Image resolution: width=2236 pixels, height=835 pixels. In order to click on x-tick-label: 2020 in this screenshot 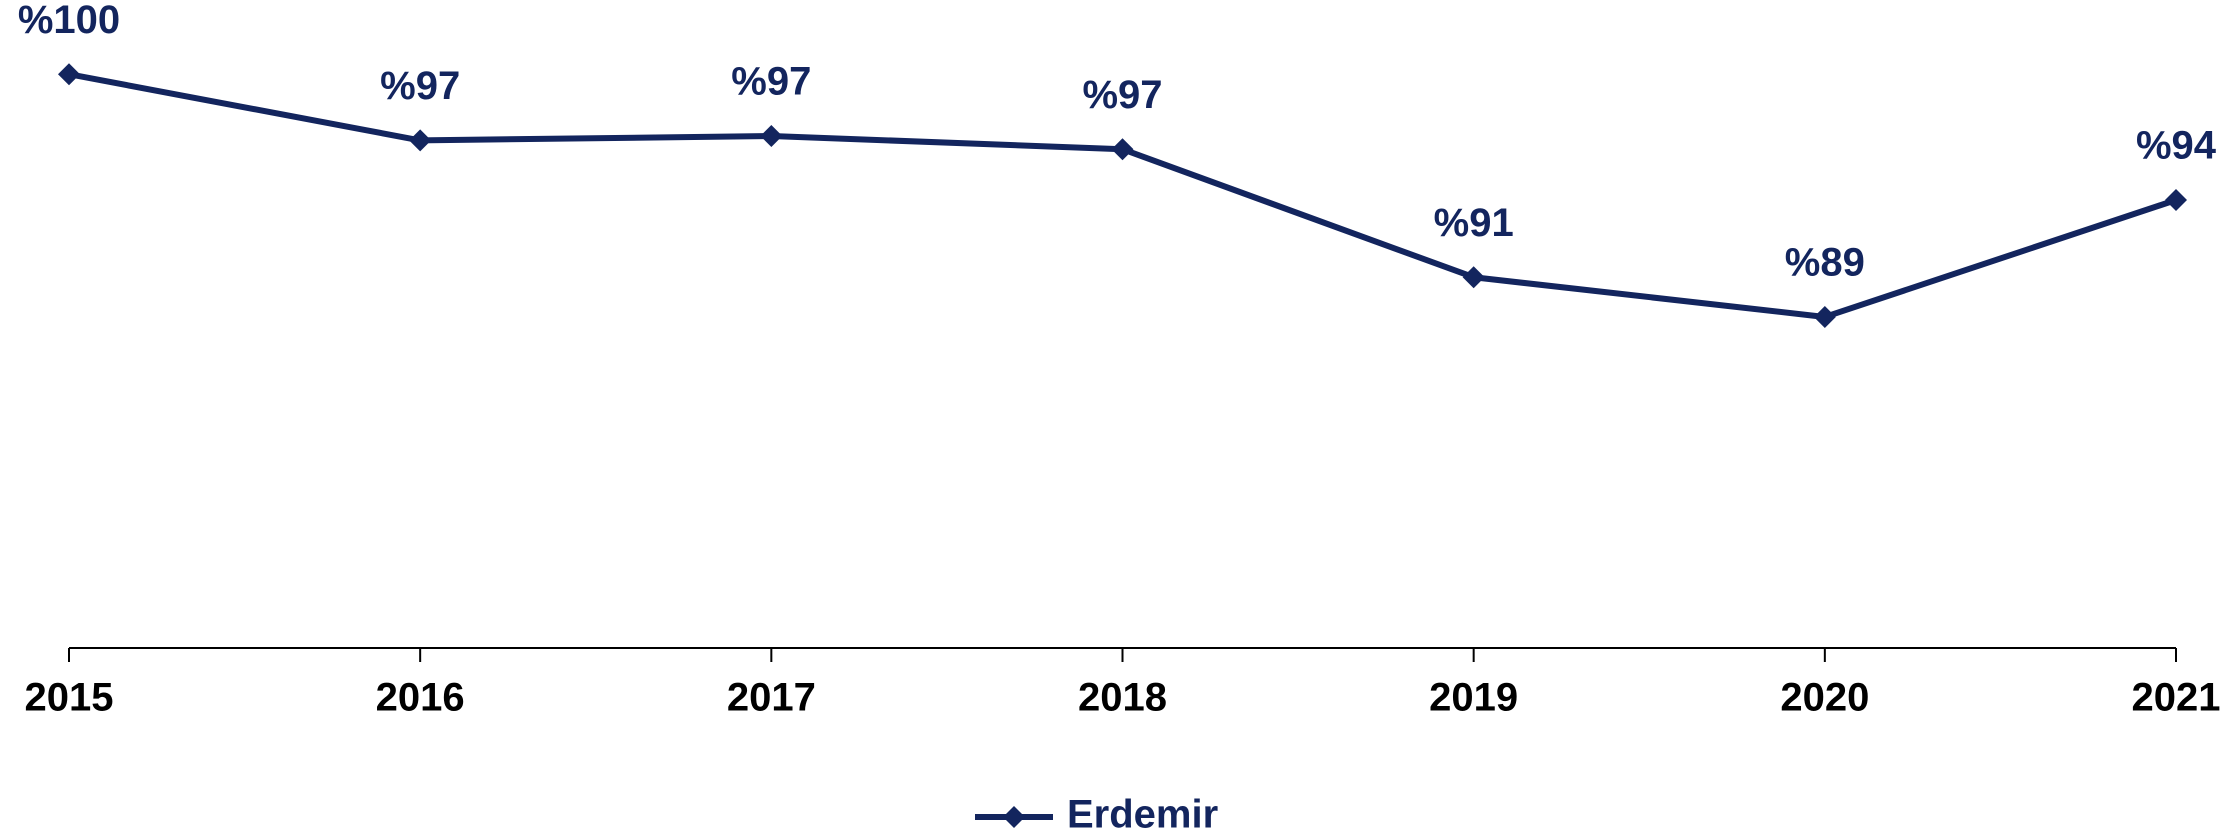, I will do `click(1824, 698)`.